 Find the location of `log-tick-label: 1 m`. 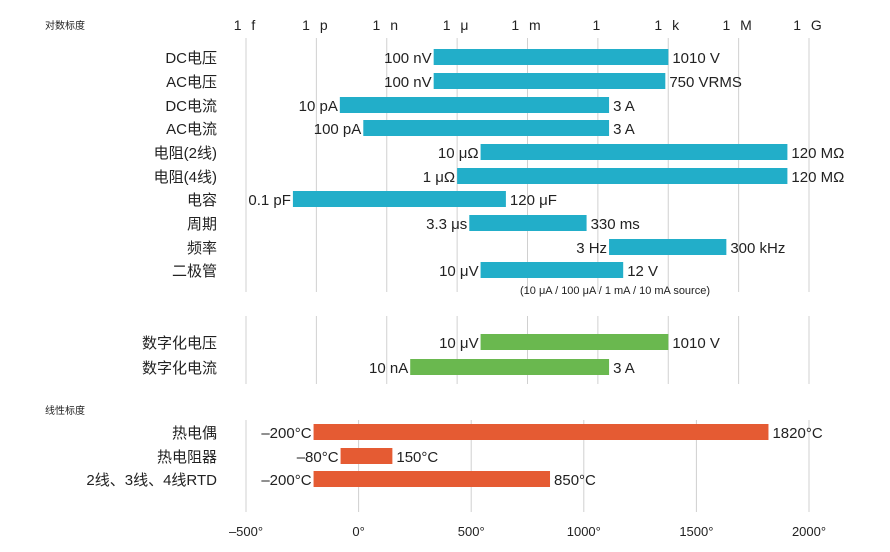

log-tick-label: 1 m is located at coordinates (527, 25).